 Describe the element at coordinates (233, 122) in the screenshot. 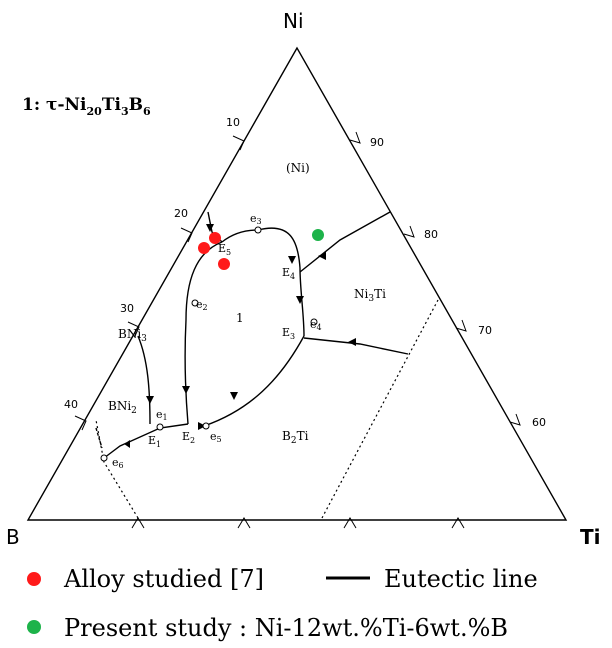

I see `left-tick-10: 10` at that location.